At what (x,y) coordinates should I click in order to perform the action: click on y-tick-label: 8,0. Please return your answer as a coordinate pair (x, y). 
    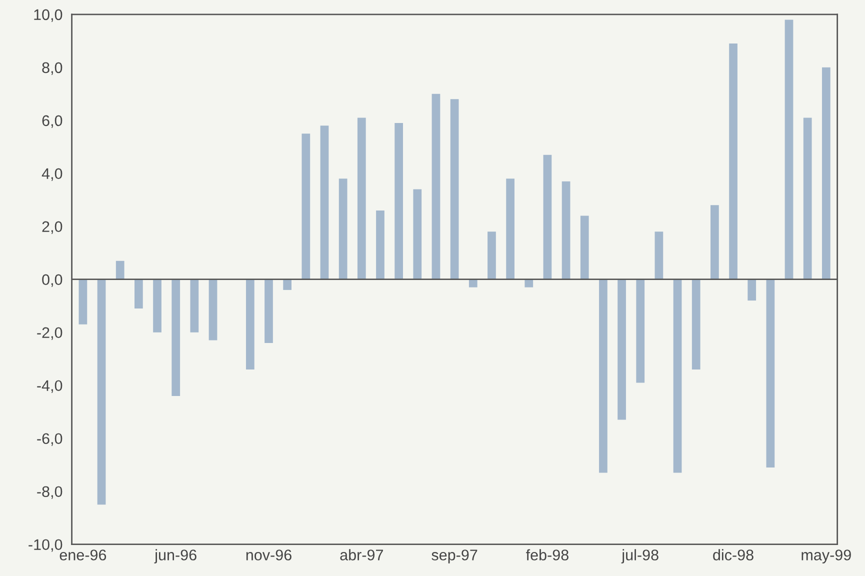
    Looking at the image, I should click on (52, 68).